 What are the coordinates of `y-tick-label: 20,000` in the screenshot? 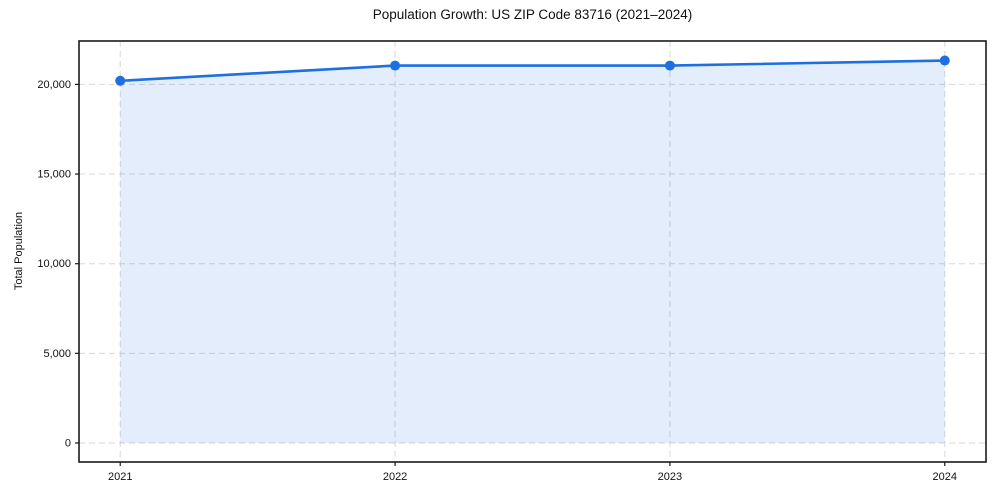 It's located at (54, 85).